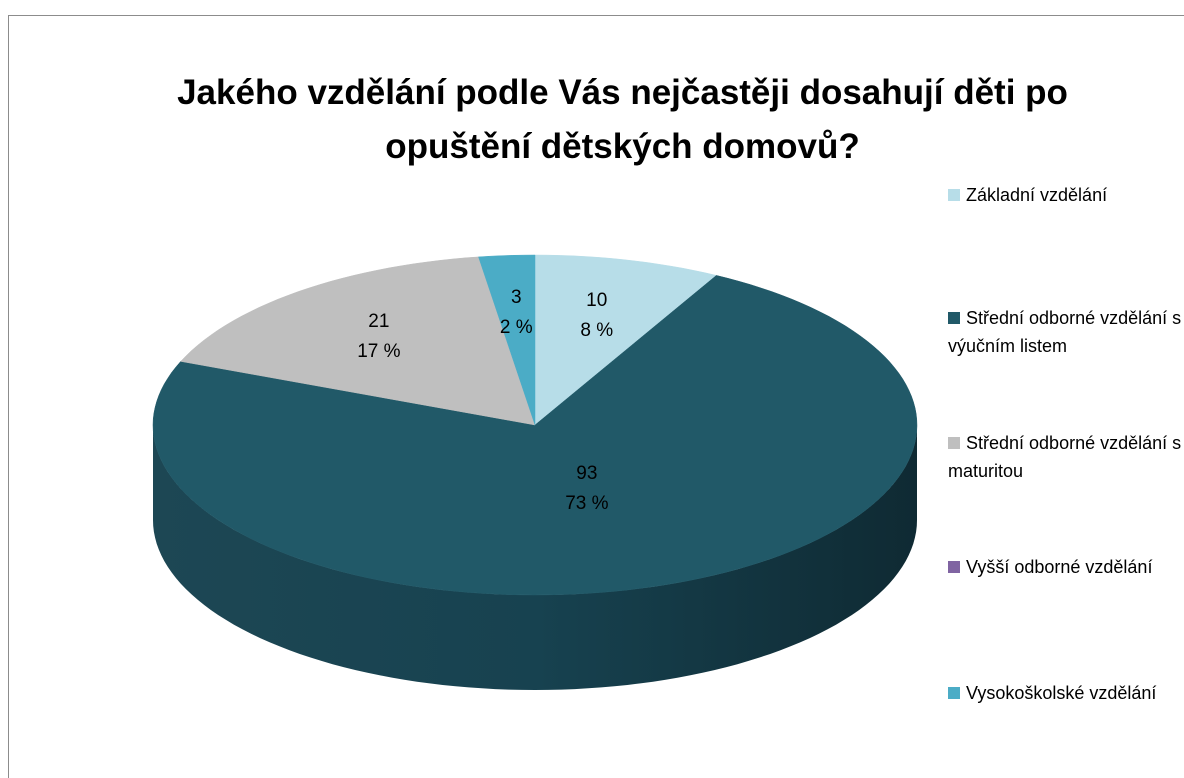 This screenshot has height=778, width=1184. I want to click on legend-item: Vysokoškolské vzdělání, so click(1066, 693).